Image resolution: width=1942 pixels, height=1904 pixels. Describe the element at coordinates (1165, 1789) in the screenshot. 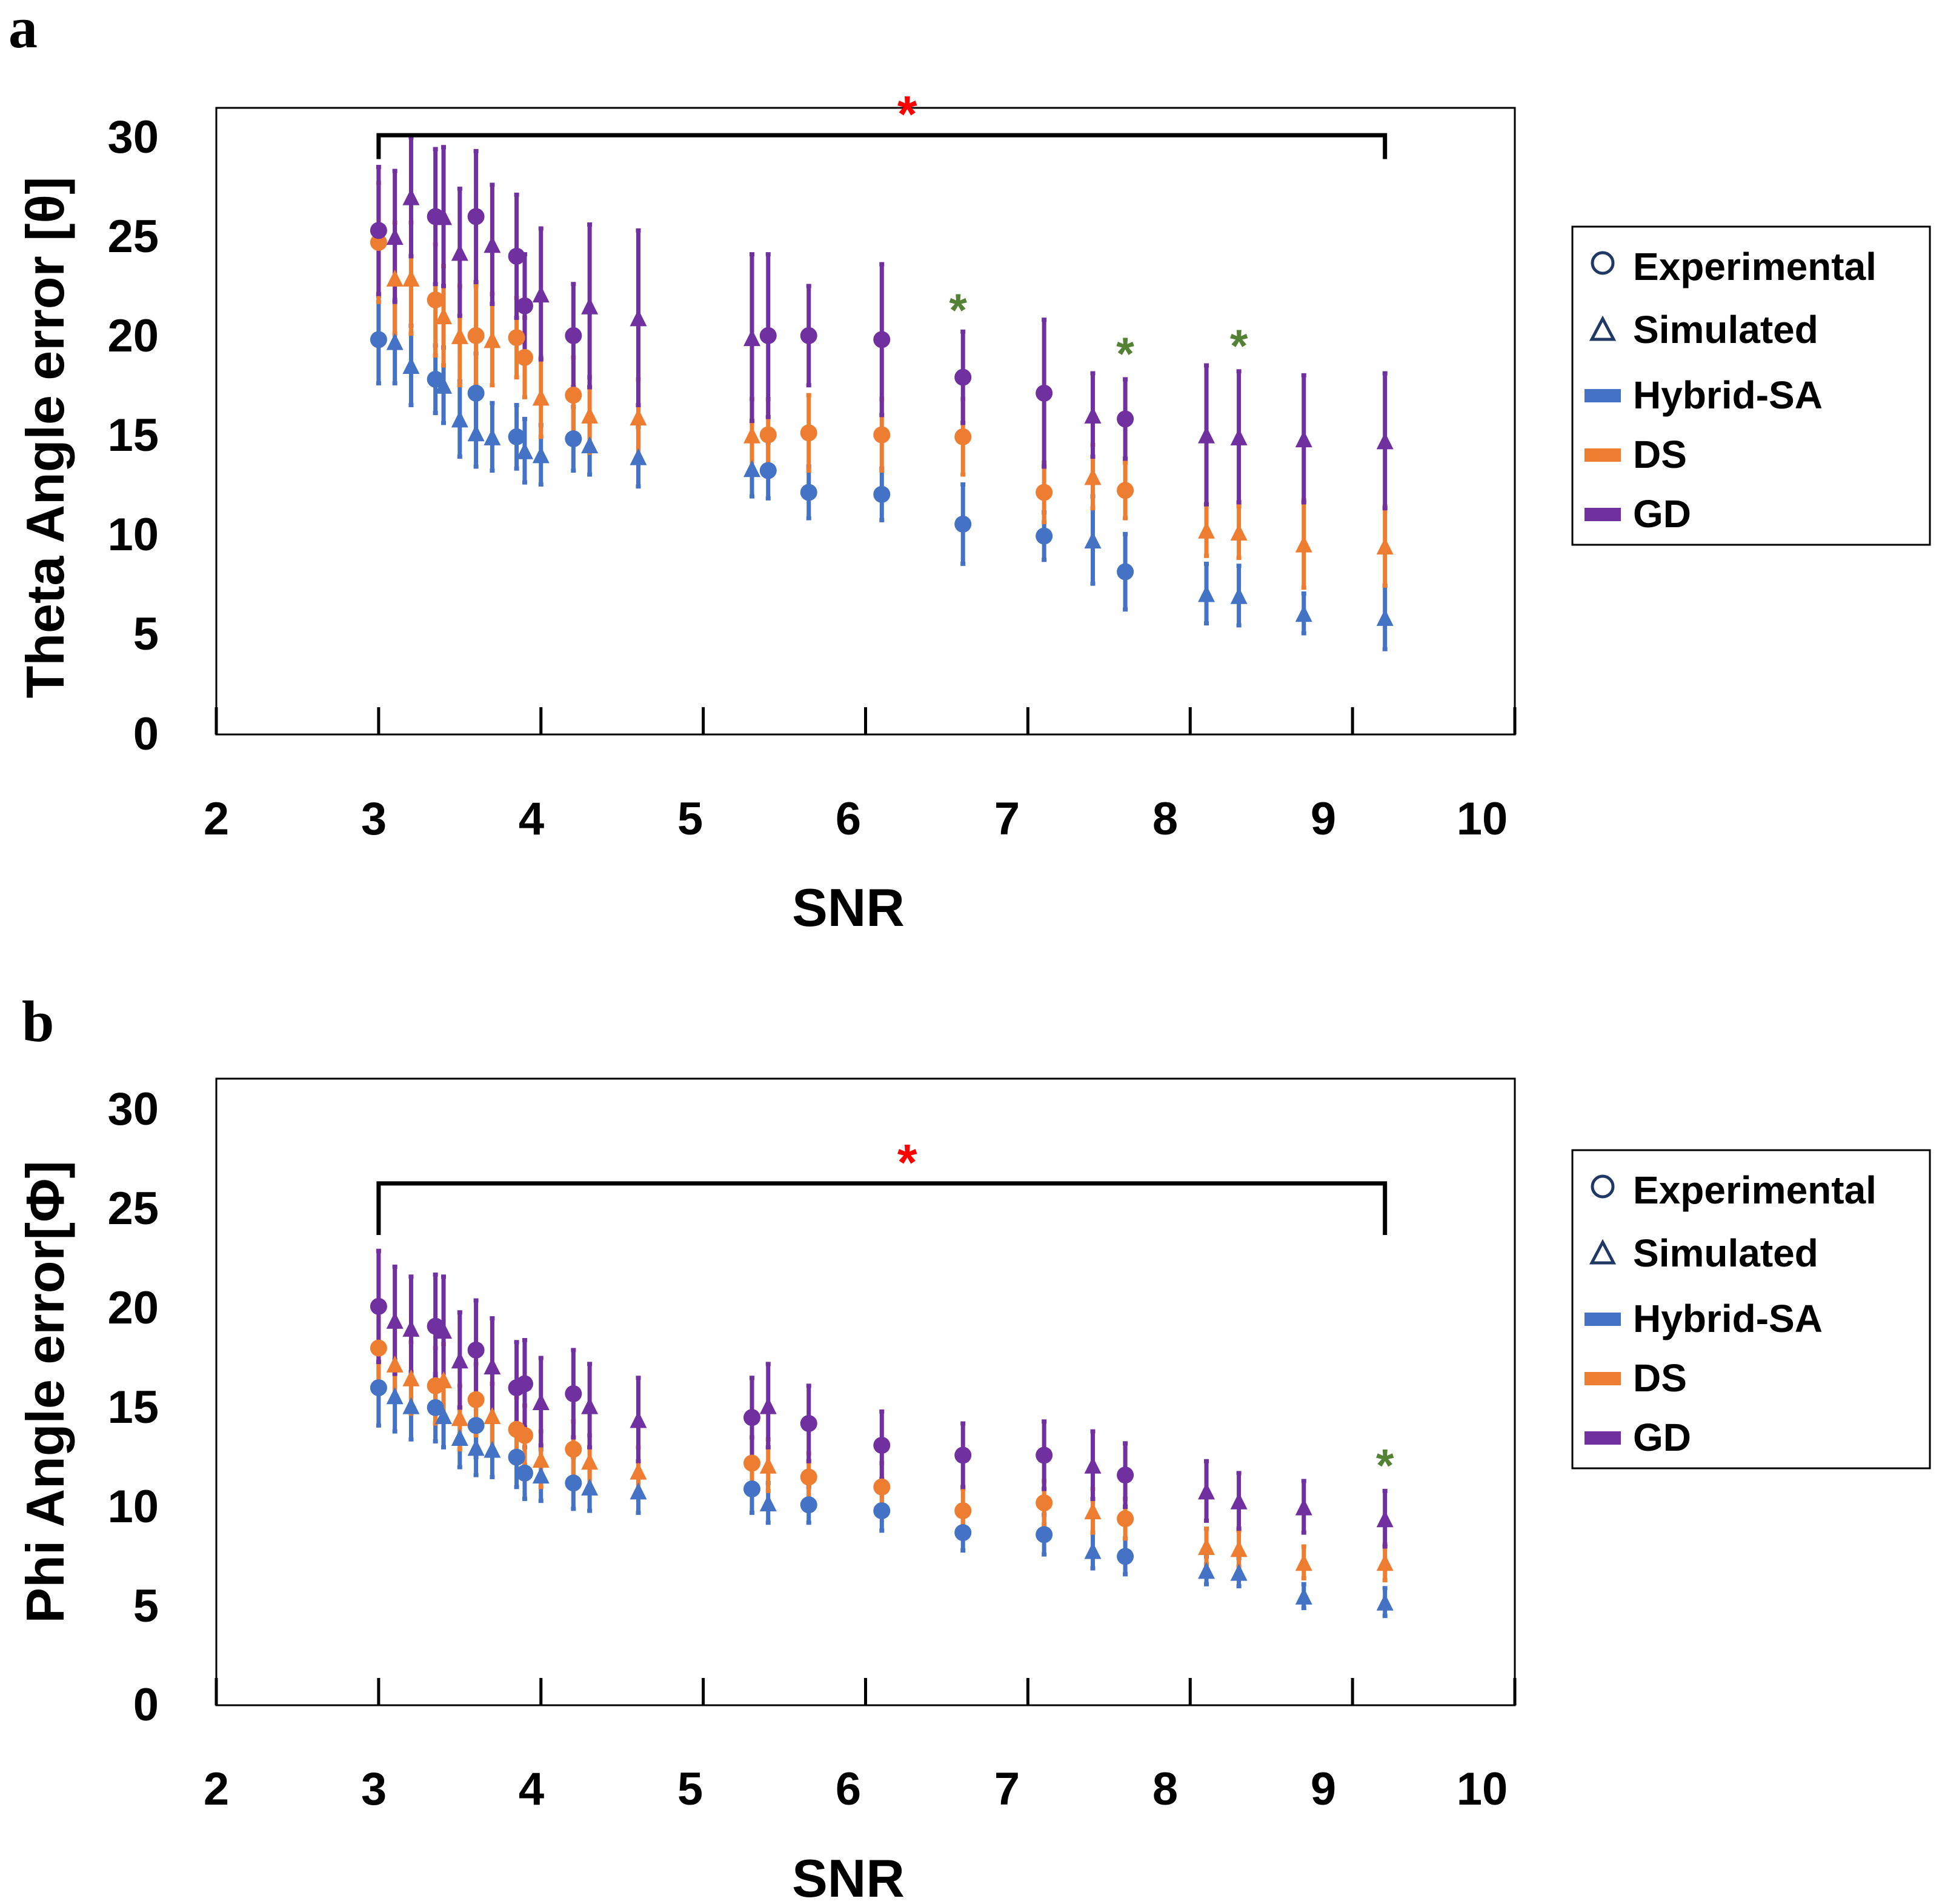

I see `x-tick-label: 8` at that location.